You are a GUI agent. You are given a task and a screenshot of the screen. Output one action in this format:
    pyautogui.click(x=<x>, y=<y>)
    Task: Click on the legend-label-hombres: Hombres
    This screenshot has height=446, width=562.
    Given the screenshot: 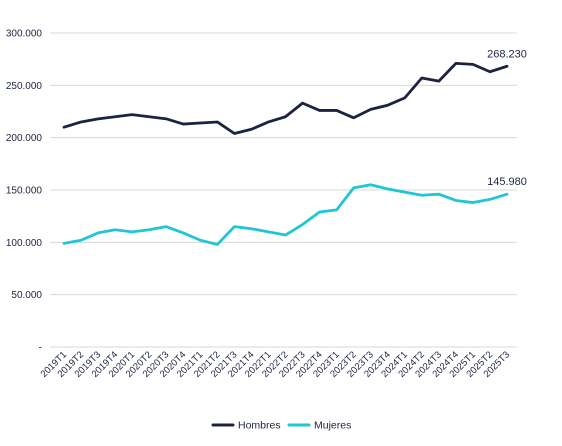 What is the action you would take?
    pyautogui.click(x=259, y=426)
    